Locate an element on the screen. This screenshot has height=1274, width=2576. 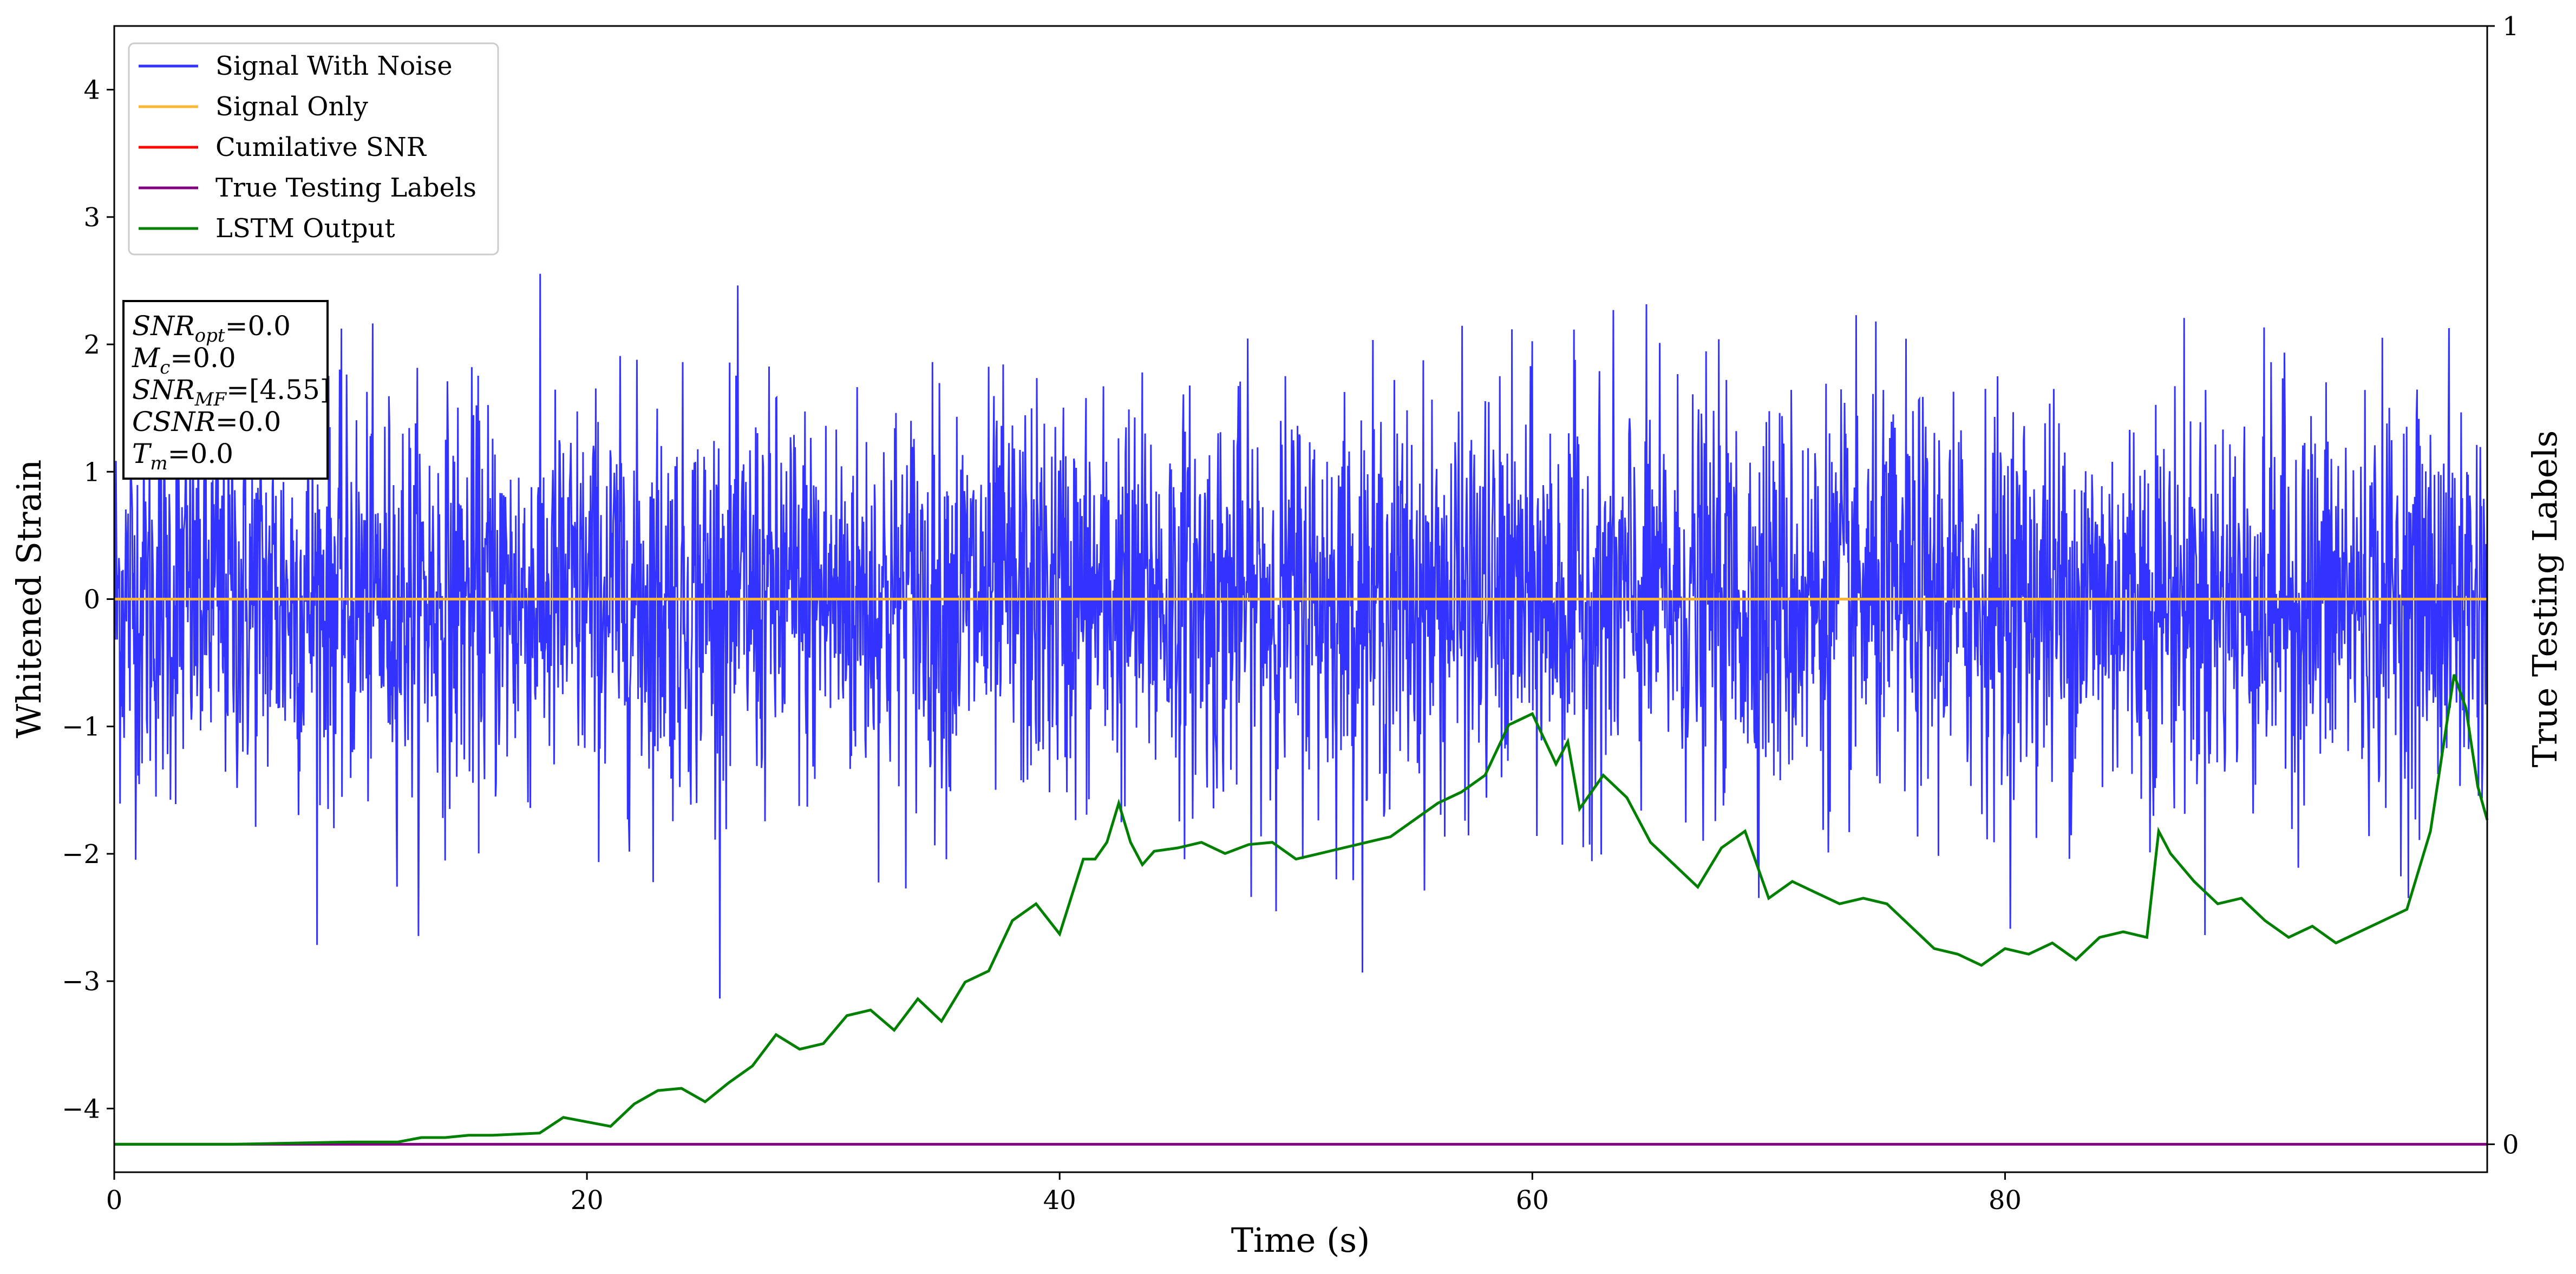
legend-label-cumilative-snr: Cumilative SNR is located at coordinates (321, 147).